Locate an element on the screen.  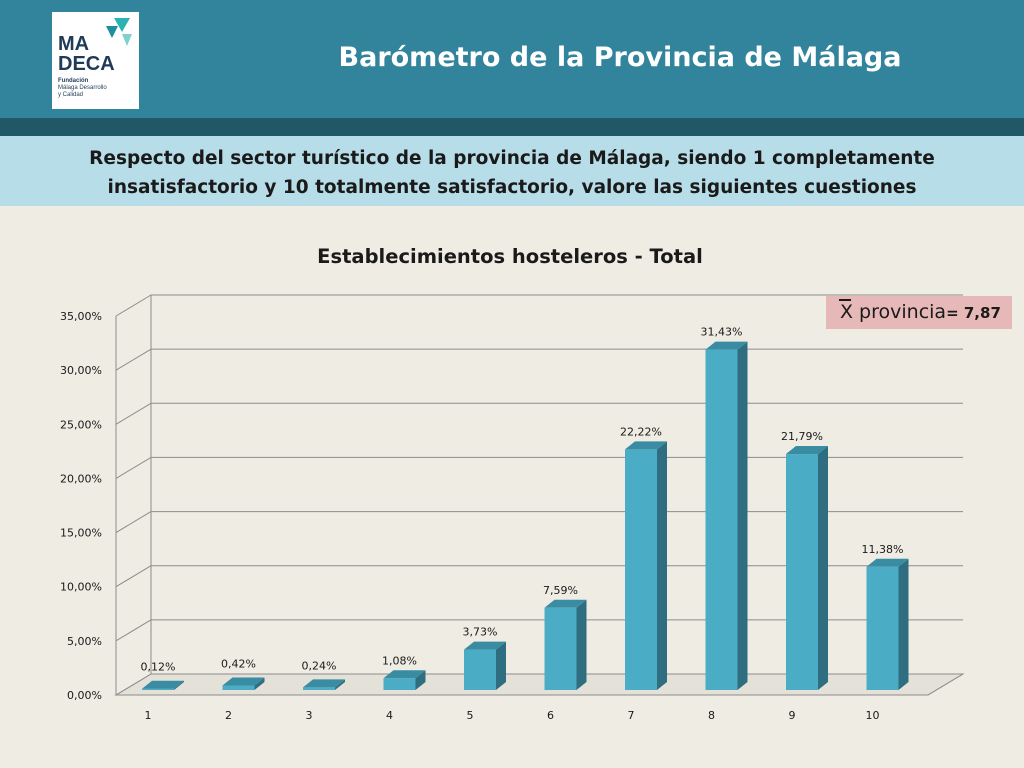
bar-value-label: 0,42% is located at coordinates (238, 663).